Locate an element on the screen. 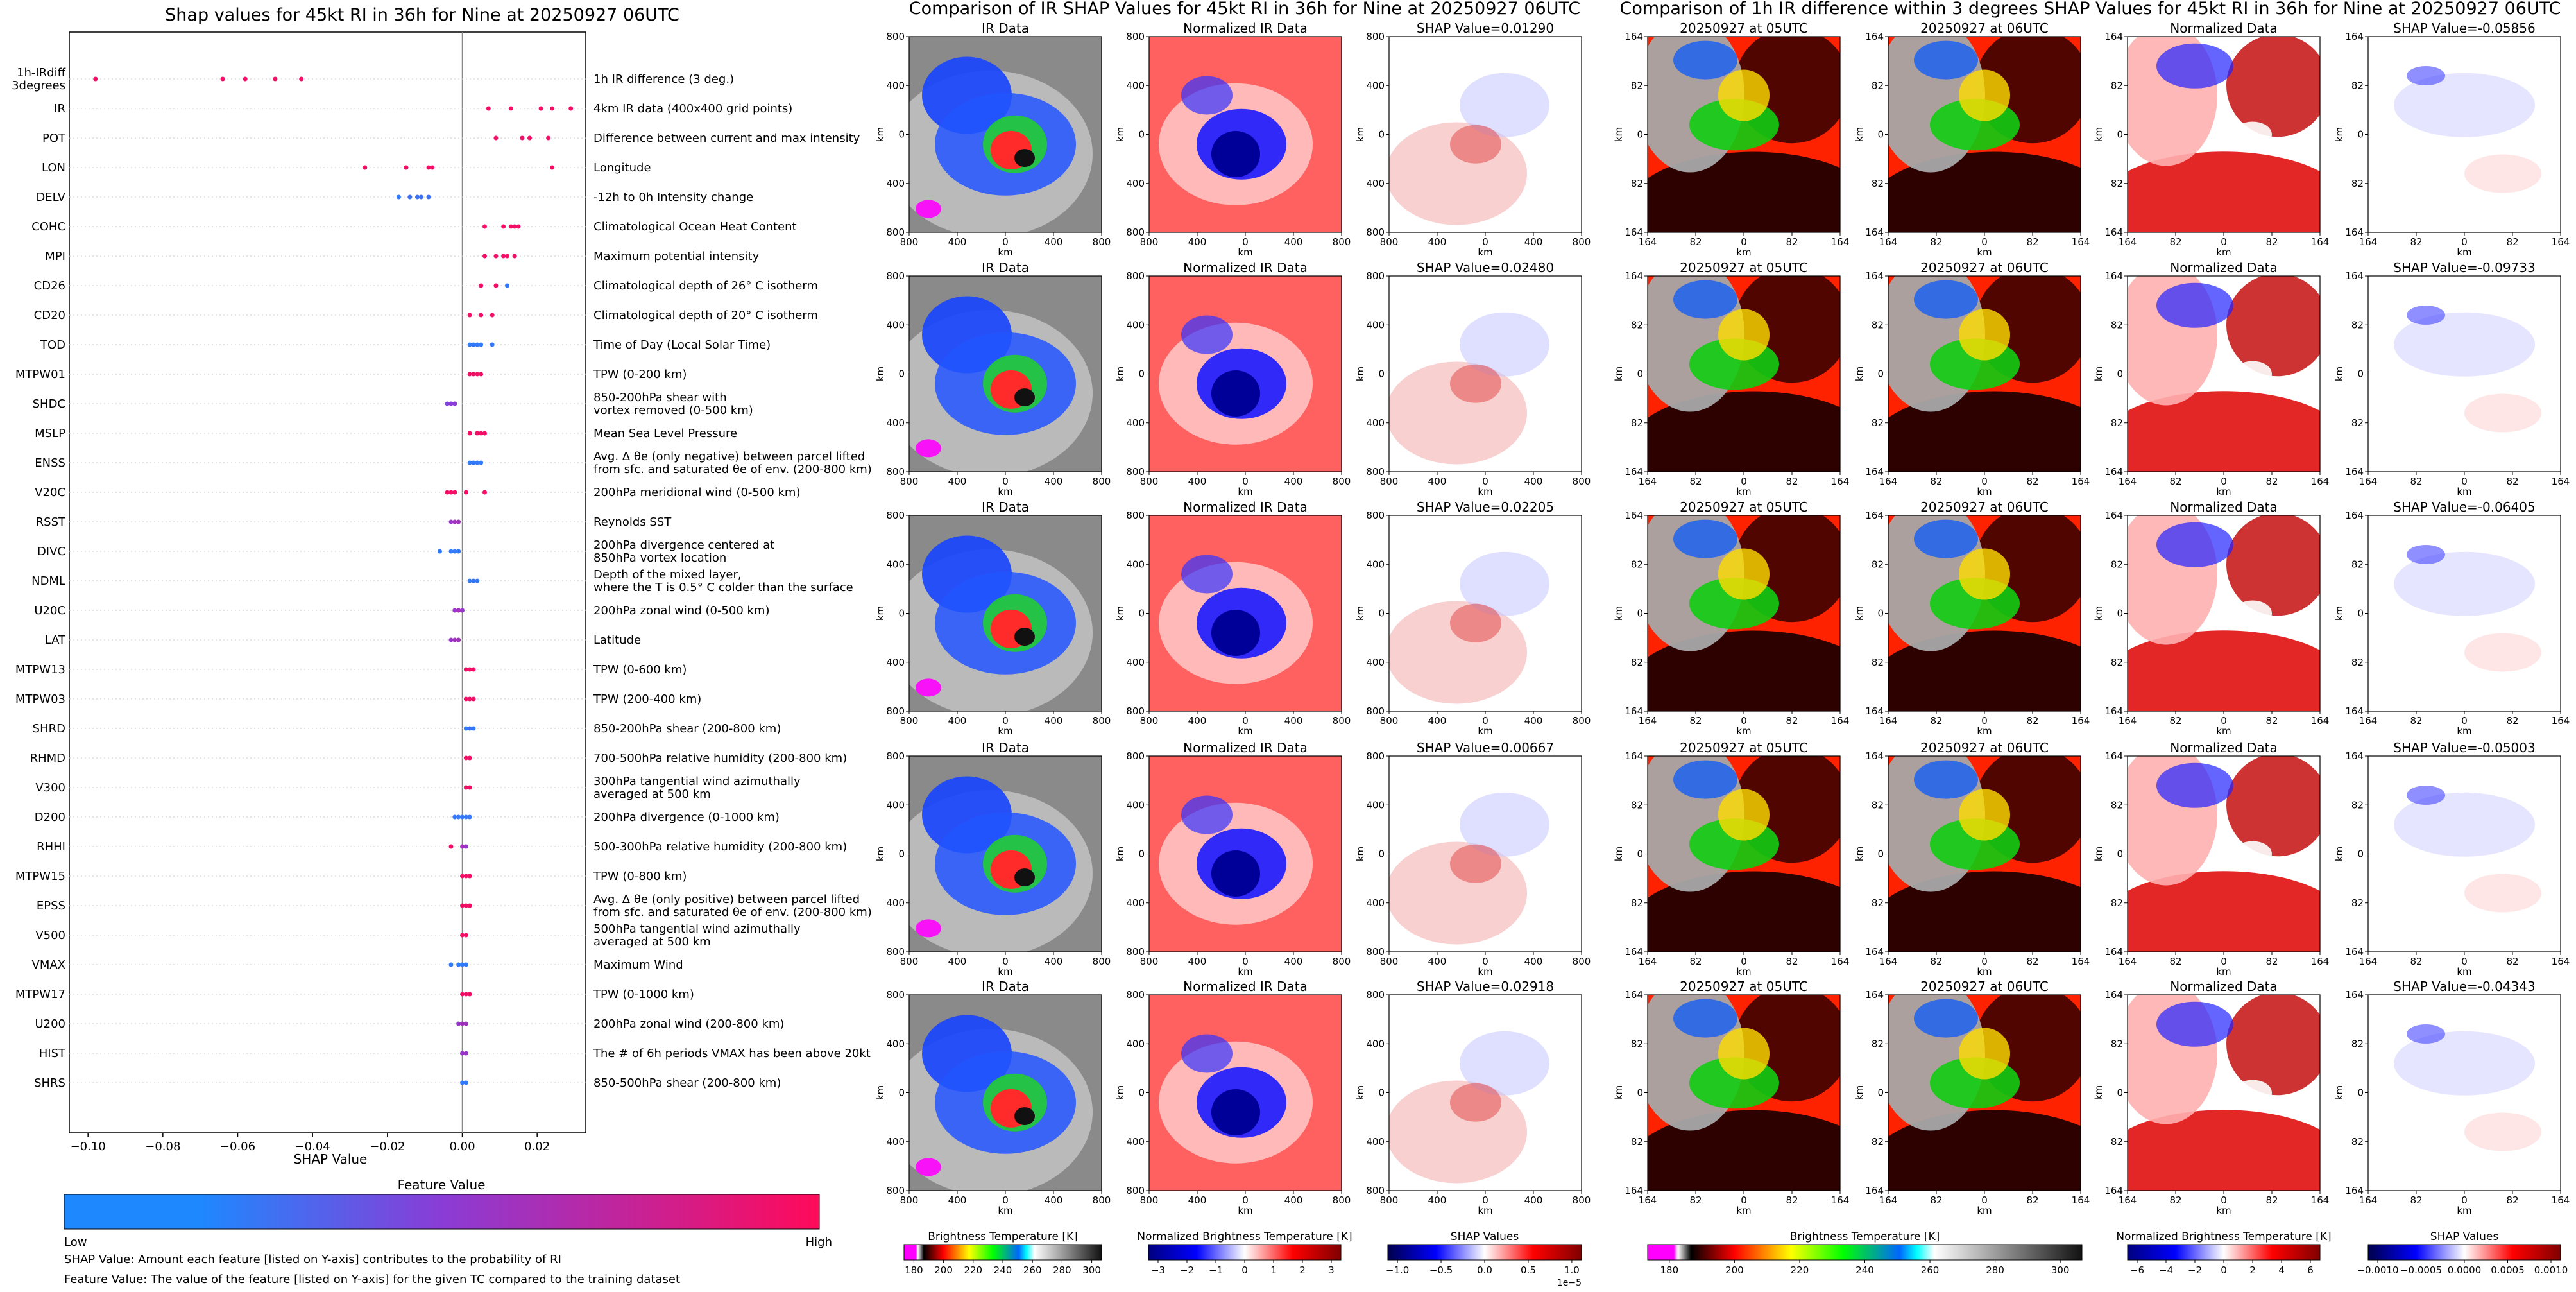  diff-norm-image is located at coordinates (2224, 854).